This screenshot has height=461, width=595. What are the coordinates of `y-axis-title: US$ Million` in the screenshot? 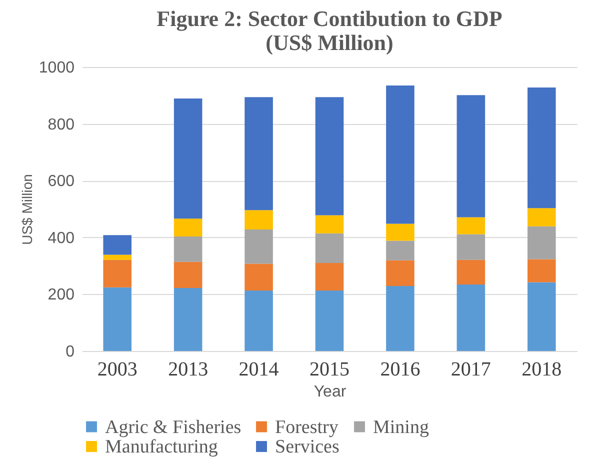 It's located at (26, 209).